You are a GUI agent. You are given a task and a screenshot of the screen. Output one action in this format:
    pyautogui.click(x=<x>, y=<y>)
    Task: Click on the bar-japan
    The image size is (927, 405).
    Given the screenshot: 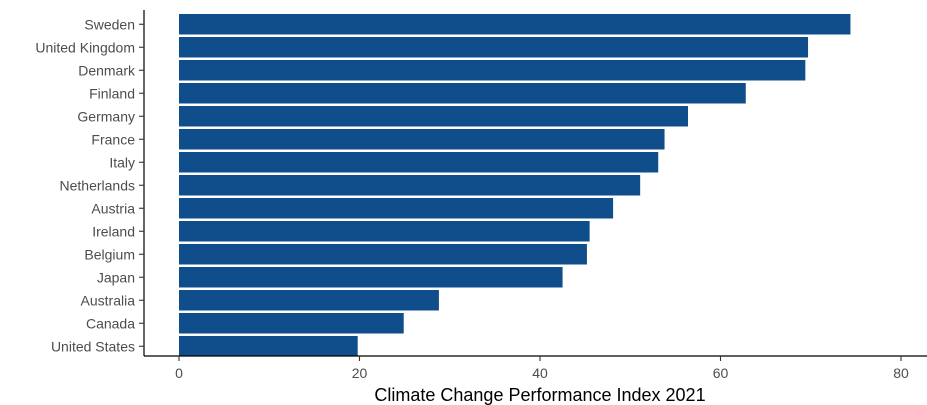 What is the action you would take?
    pyautogui.click(x=371, y=277)
    